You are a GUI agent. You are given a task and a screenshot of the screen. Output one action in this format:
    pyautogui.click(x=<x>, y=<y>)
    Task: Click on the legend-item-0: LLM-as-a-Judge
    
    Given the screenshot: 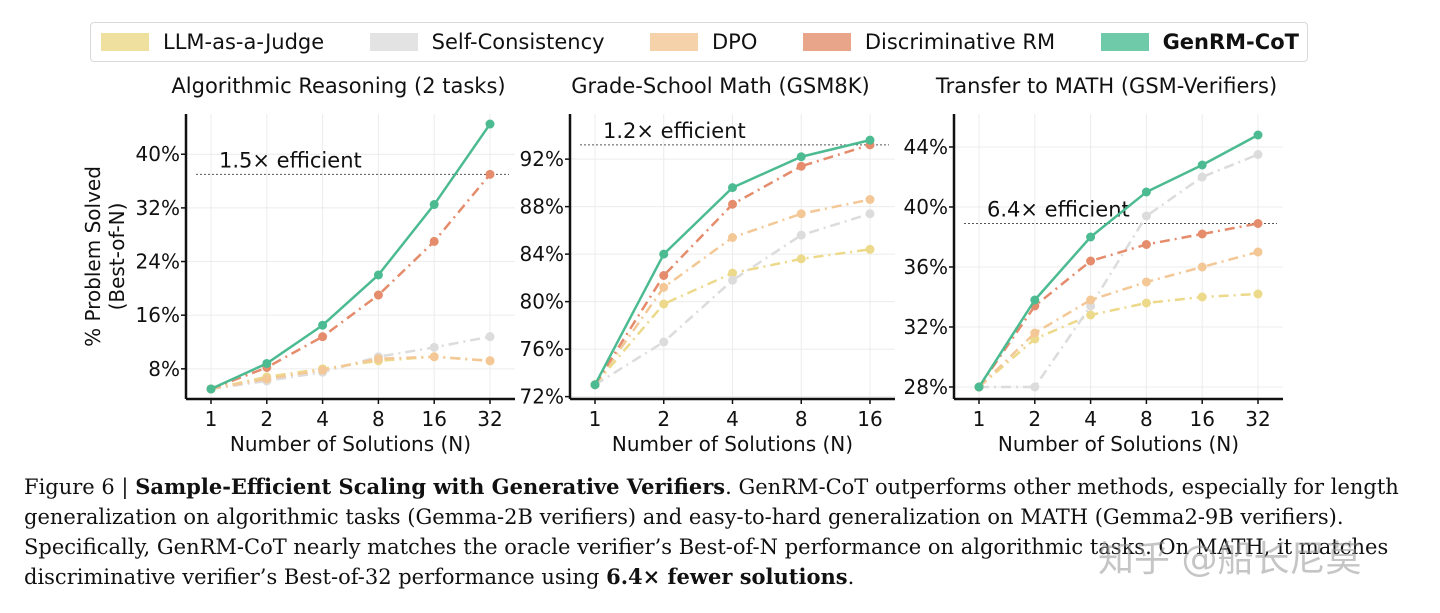 What is the action you would take?
    pyautogui.click(x=212, y=42)
    